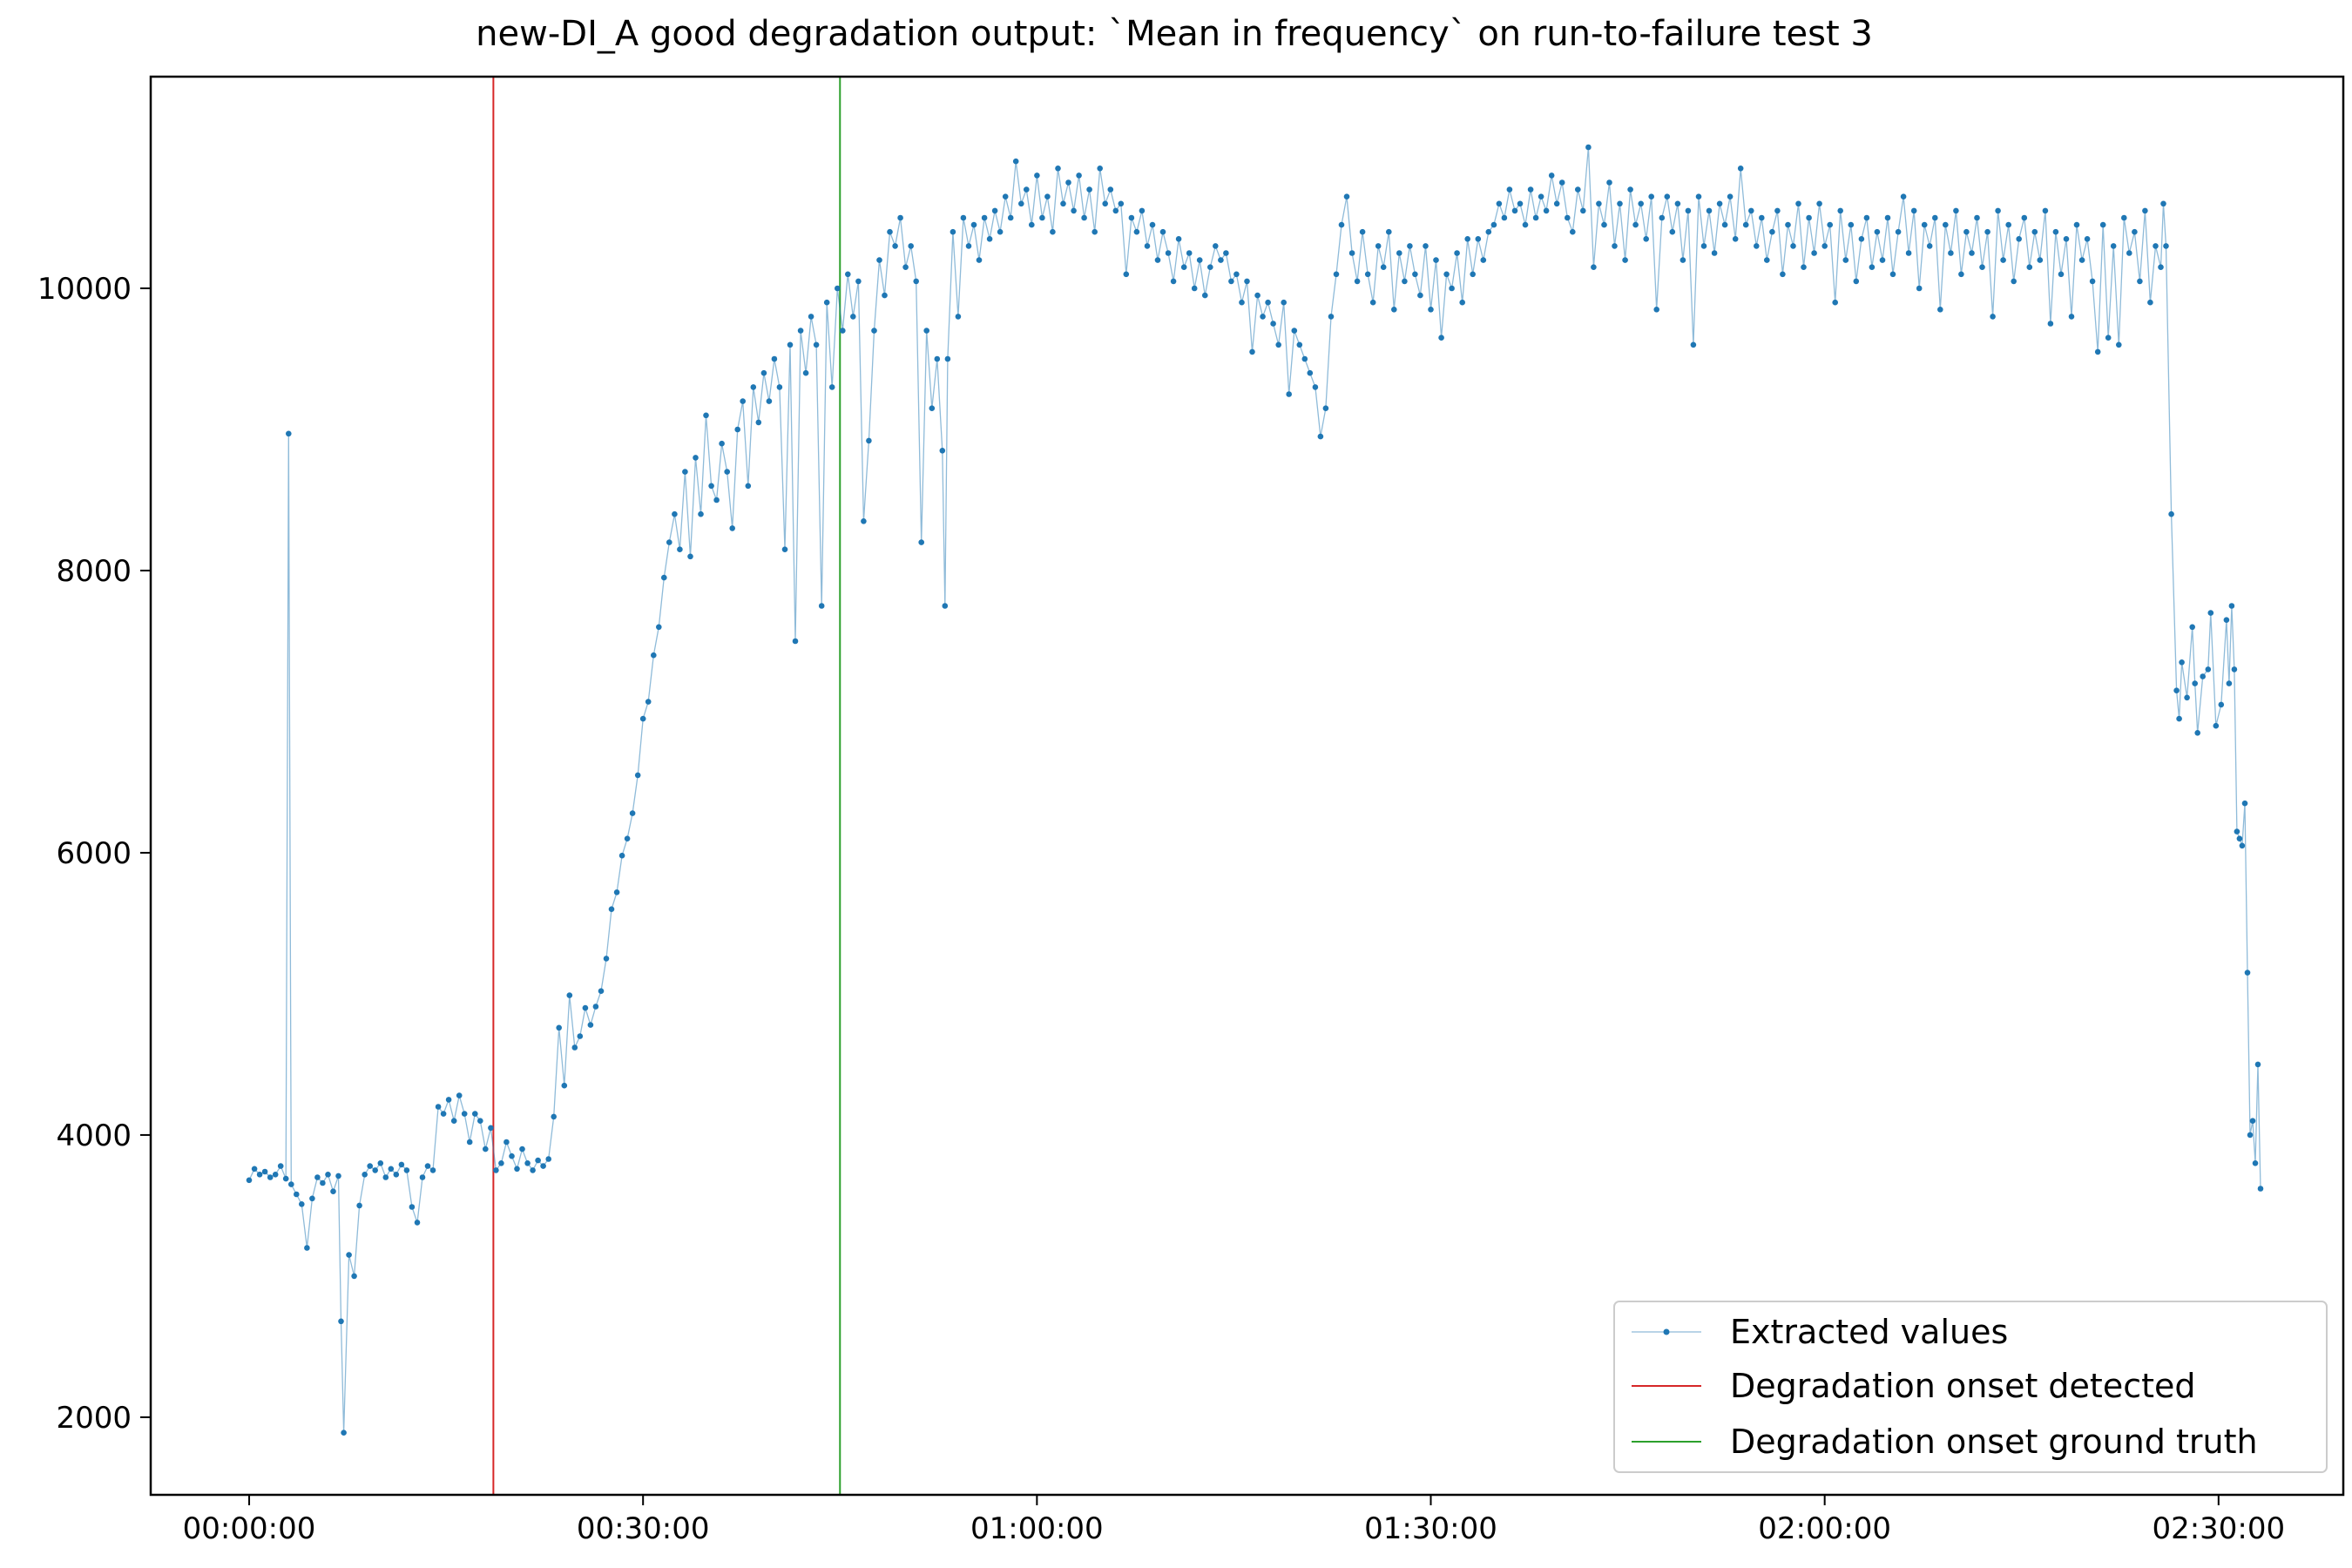 The width and height of the screenshot is (2352, 1568). I want to click on x-tick-label: 00:00:00, so click(250, 1528).